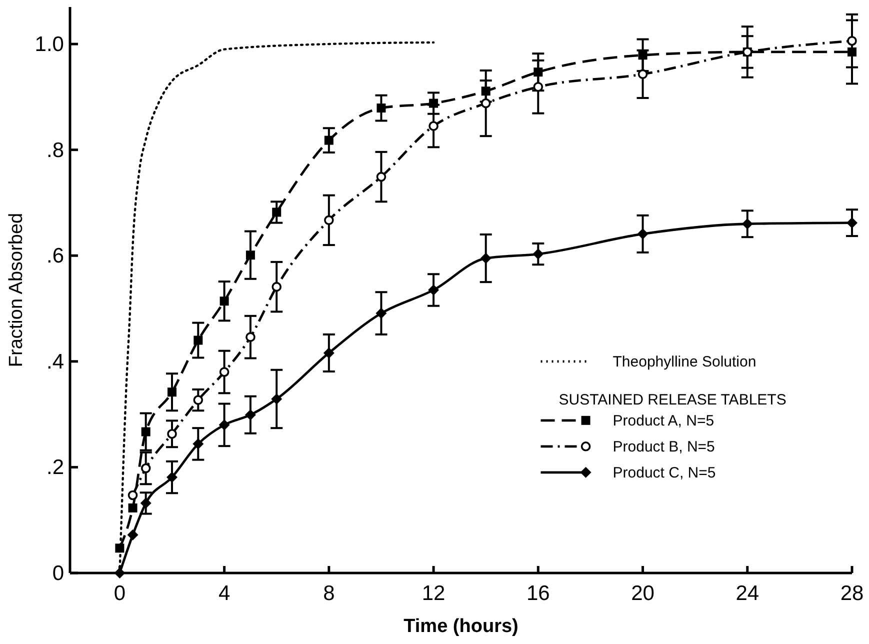 The width and height of the screenshot is (869, 644). I want to click on legend-label: Product C, N=5, so click(664, 473).